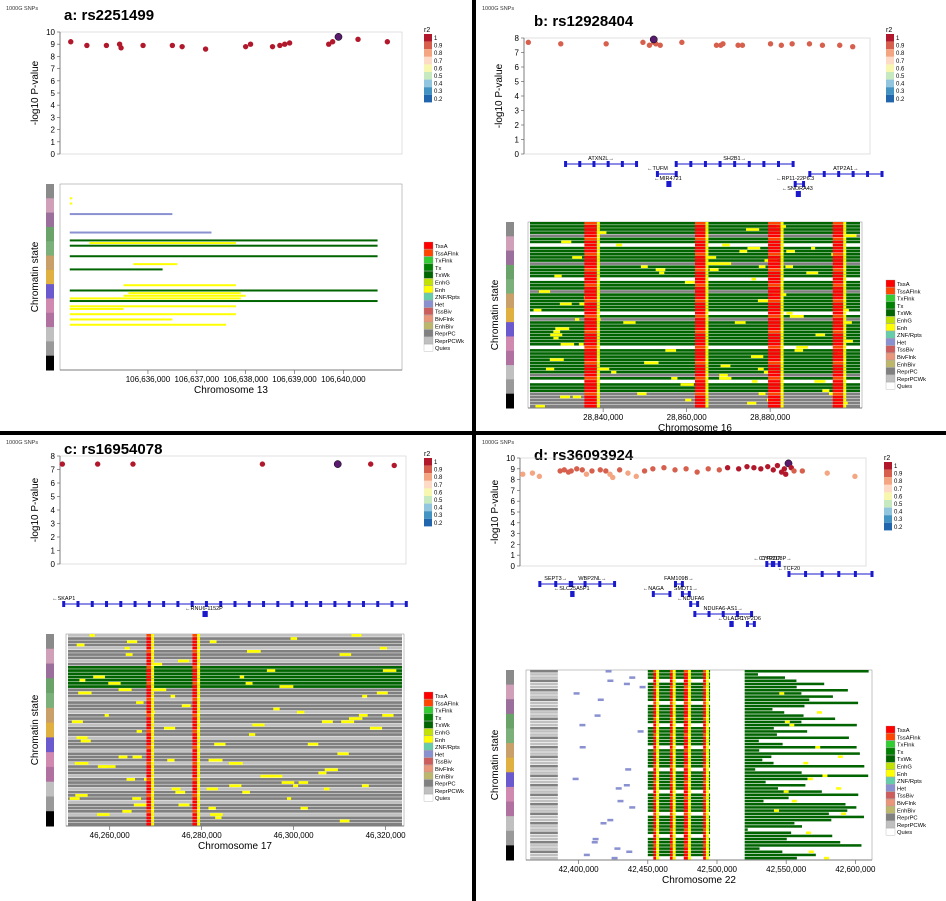 The height and width of the screenshot is (901, 946). Describe the element at coordinates (442, 726) in the screenshot. I see `state-legend-label: TxWk` at that location.